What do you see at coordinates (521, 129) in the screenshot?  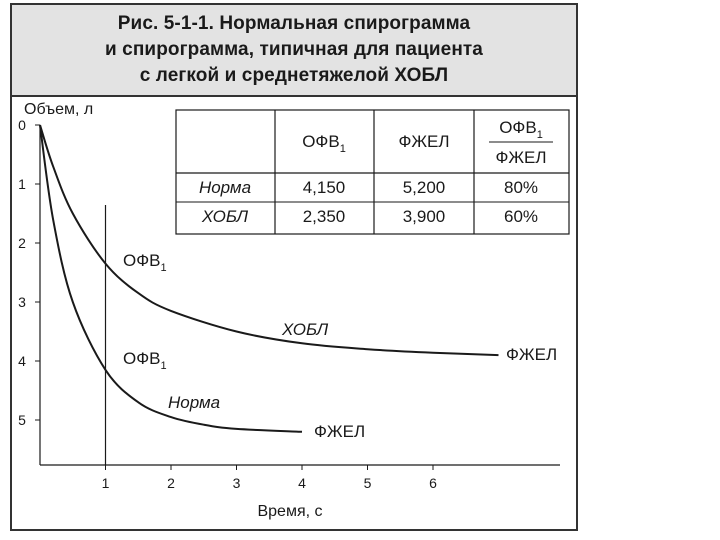 I see `table-header-ratio-top: ОФВ1` at bounding box center [521, 129].